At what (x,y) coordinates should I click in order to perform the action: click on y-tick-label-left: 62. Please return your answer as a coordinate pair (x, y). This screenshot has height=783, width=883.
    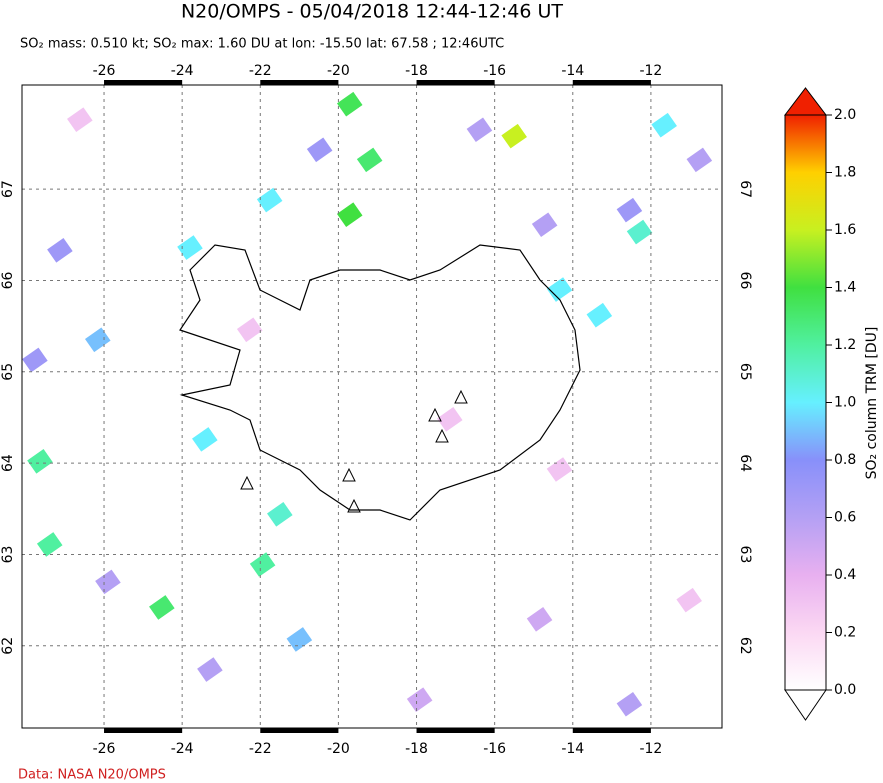
    Looking at the image, I should click on (8, 646).